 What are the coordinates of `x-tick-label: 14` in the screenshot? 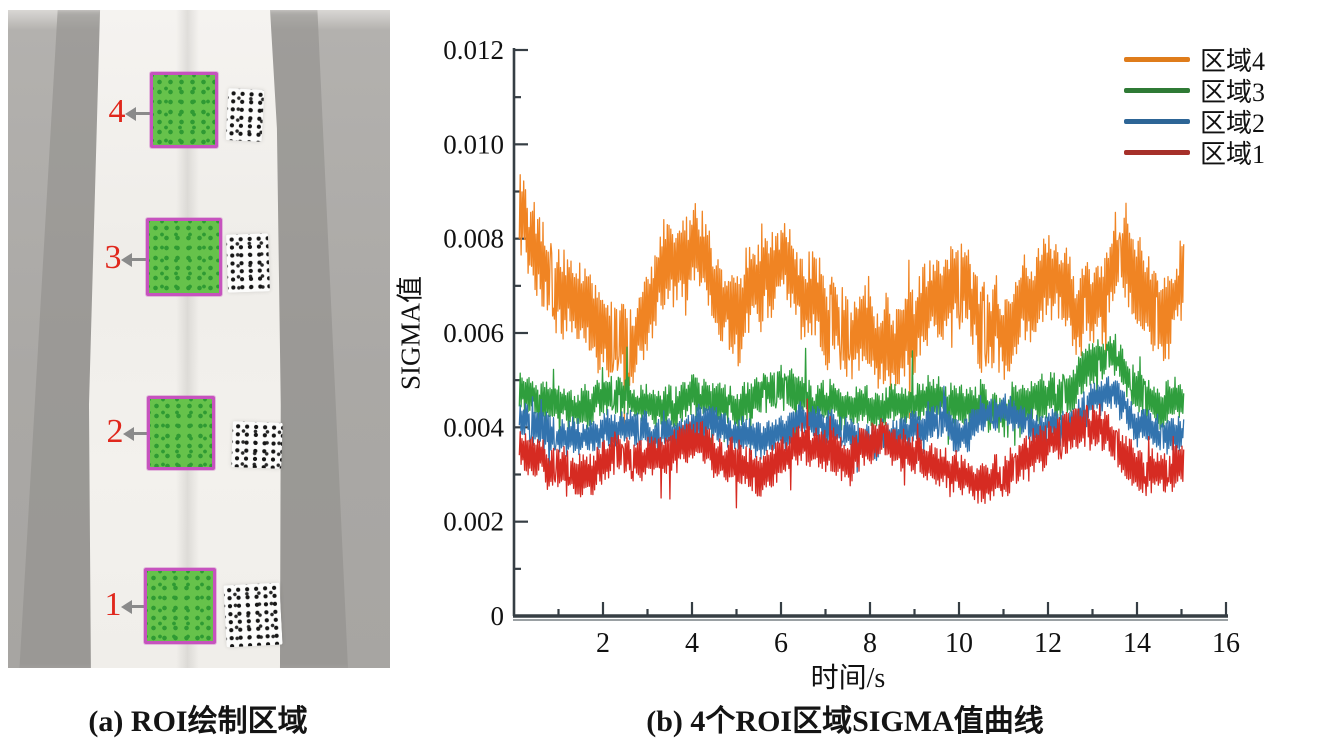 It's located at (1137, 643).